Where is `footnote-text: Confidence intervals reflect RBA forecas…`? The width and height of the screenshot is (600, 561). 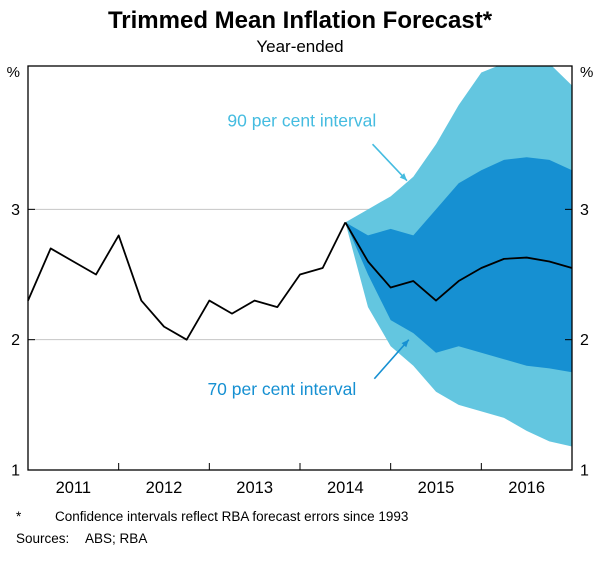
footnote-text: Confidence intervals reflect RBA forecas… is located at coordinates (232, 516).